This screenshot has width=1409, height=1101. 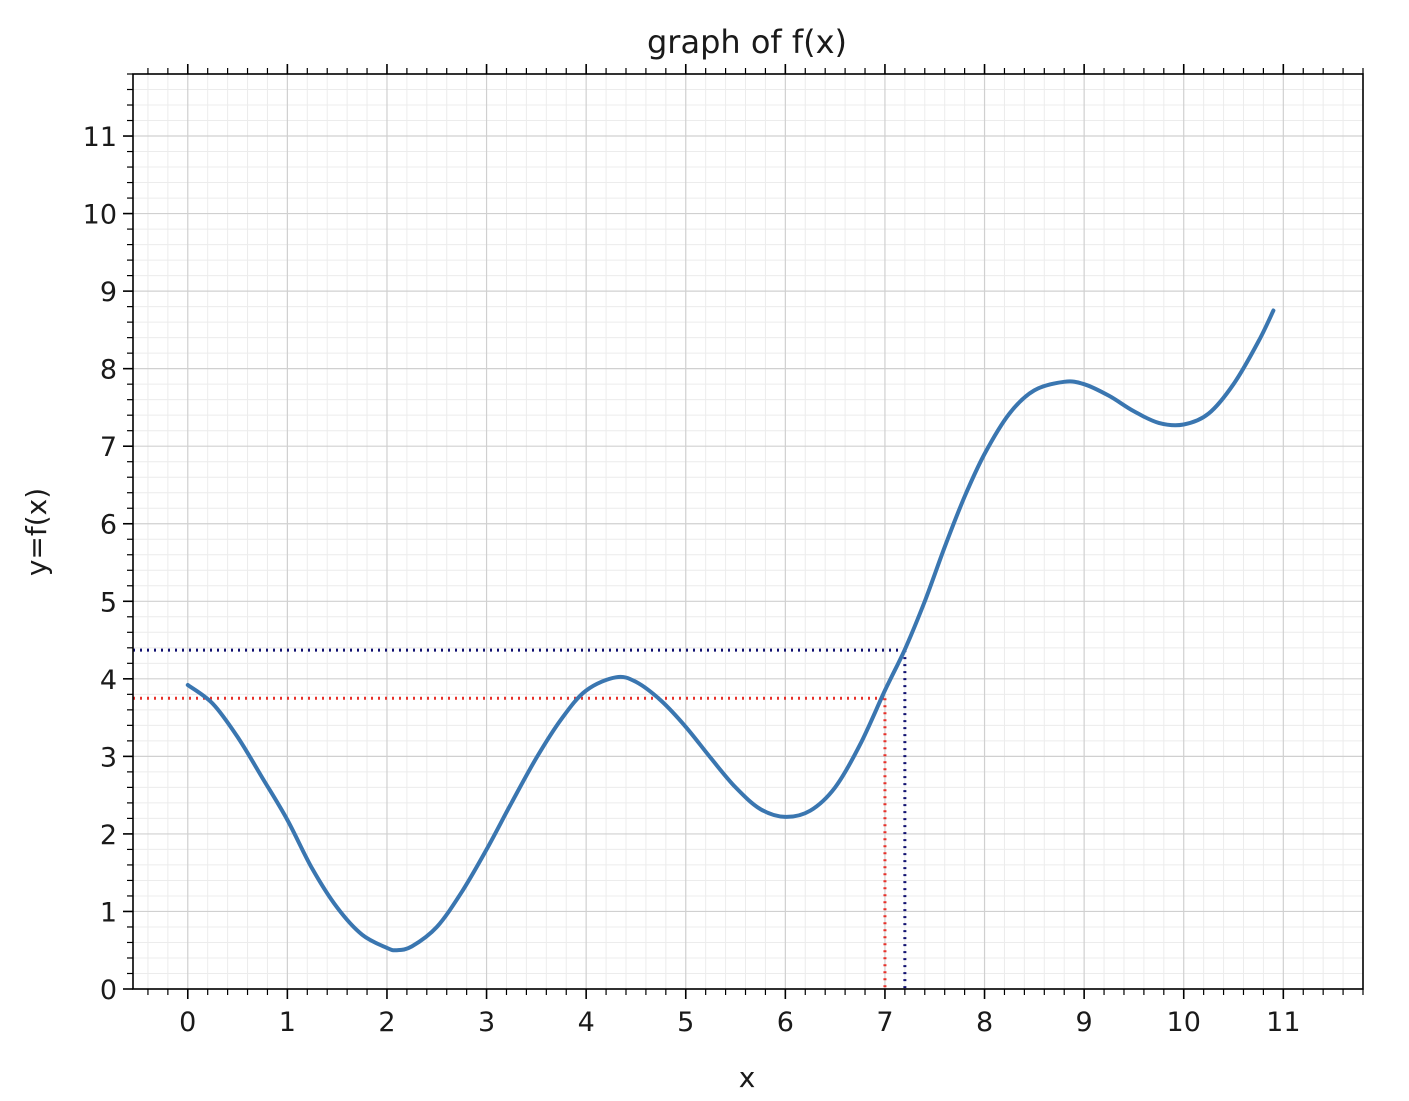 What do you see at coordinates (108, 370) in the screenshot?
I see `y-tick-label: 8` at bounding box center [108, 370].